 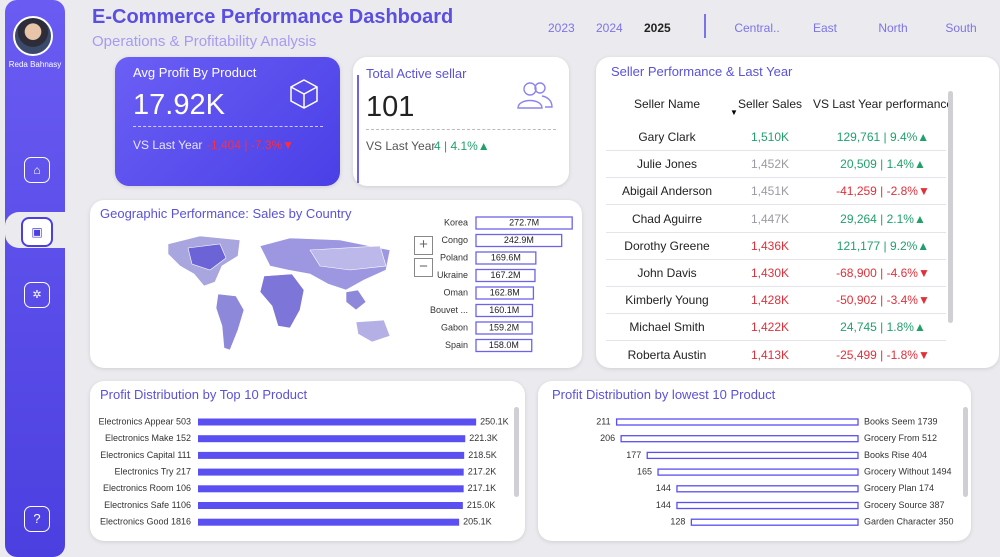 What do you see at coordinates (883, 245) in the screenshot?
I see `seller-vs: 121,177 | 9.2%▲` at bounding box center [883, 245].